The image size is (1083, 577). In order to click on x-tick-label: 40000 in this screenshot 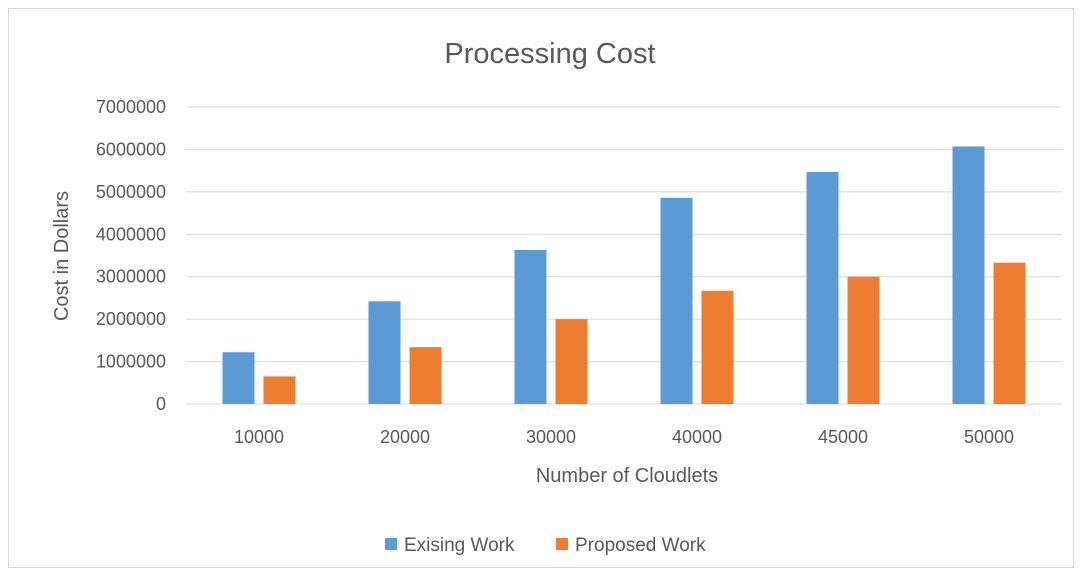, I will do `click(697, 437)`.